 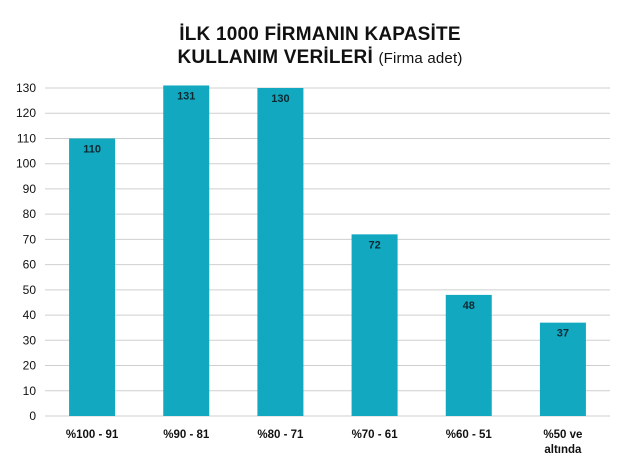 I want to click on x-tick-label: %90 - 81, so click(x=186, y=435).